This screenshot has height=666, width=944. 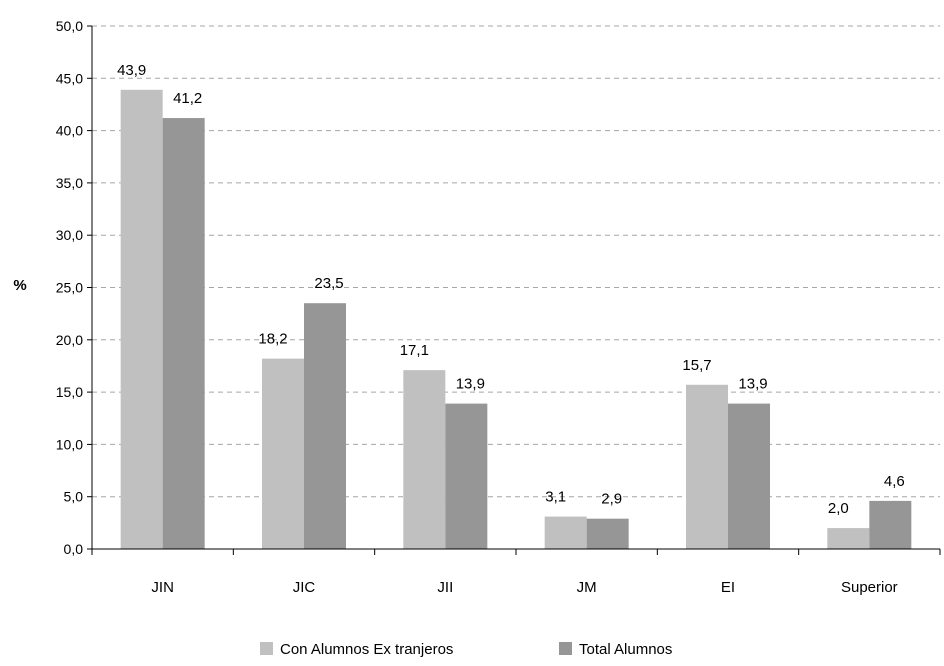 What do you see at coordinates (69, 183) in the screenshot?
I see `y-tick-label: 35,0` at bounding box center [69, 183].